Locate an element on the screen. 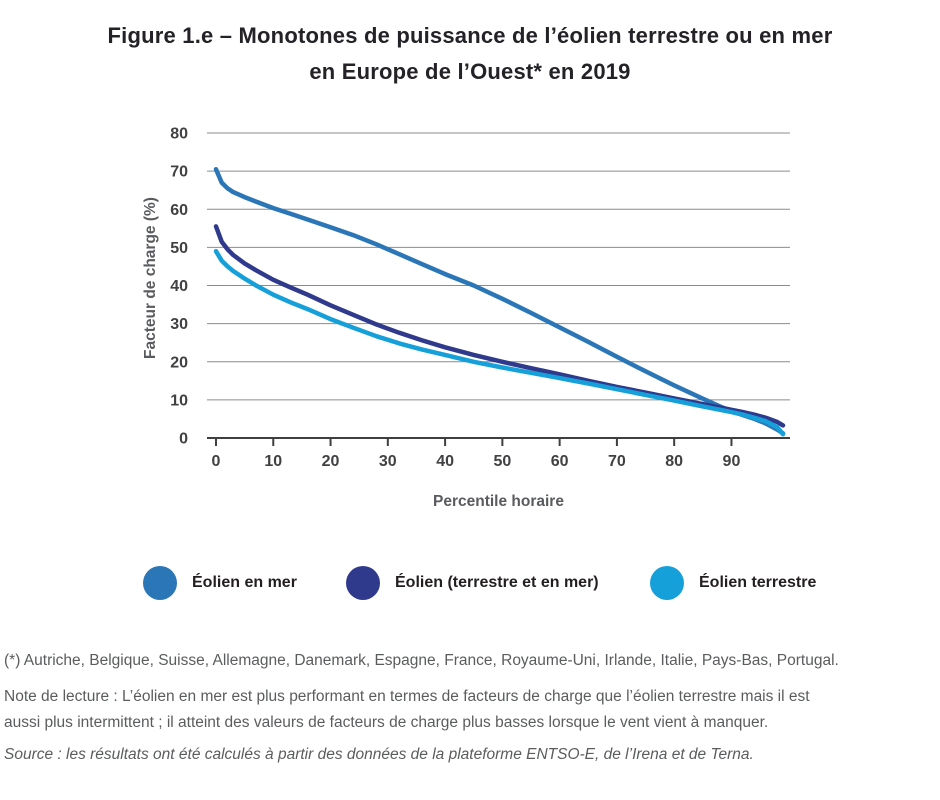  x-tick-label-40: 40 is located at coordinates (445, 461).